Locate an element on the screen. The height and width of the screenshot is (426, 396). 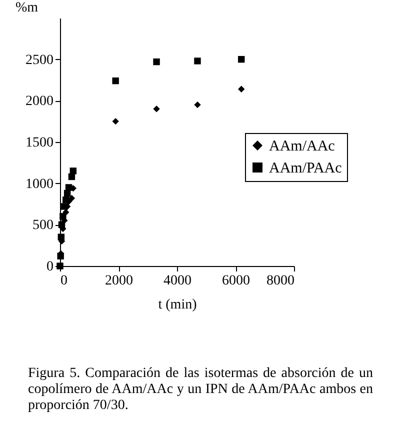
y-tick-label: 1500 is located at coordinates (40, 143).